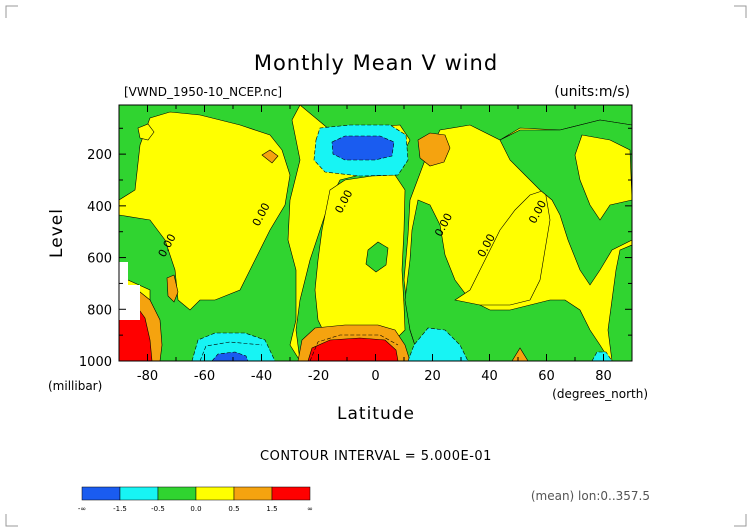  Describe the element at coordinates (99, 155) in the screenshot. I see `y-tick-label: 200` at that location.